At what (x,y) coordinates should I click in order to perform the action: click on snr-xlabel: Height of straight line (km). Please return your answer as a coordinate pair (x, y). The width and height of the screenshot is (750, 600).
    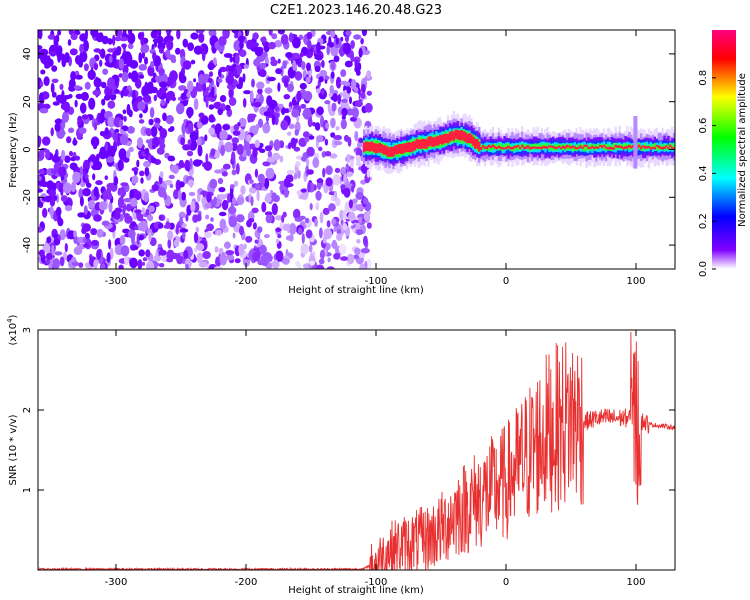
    Looking at the image, I should click on (356, 590).